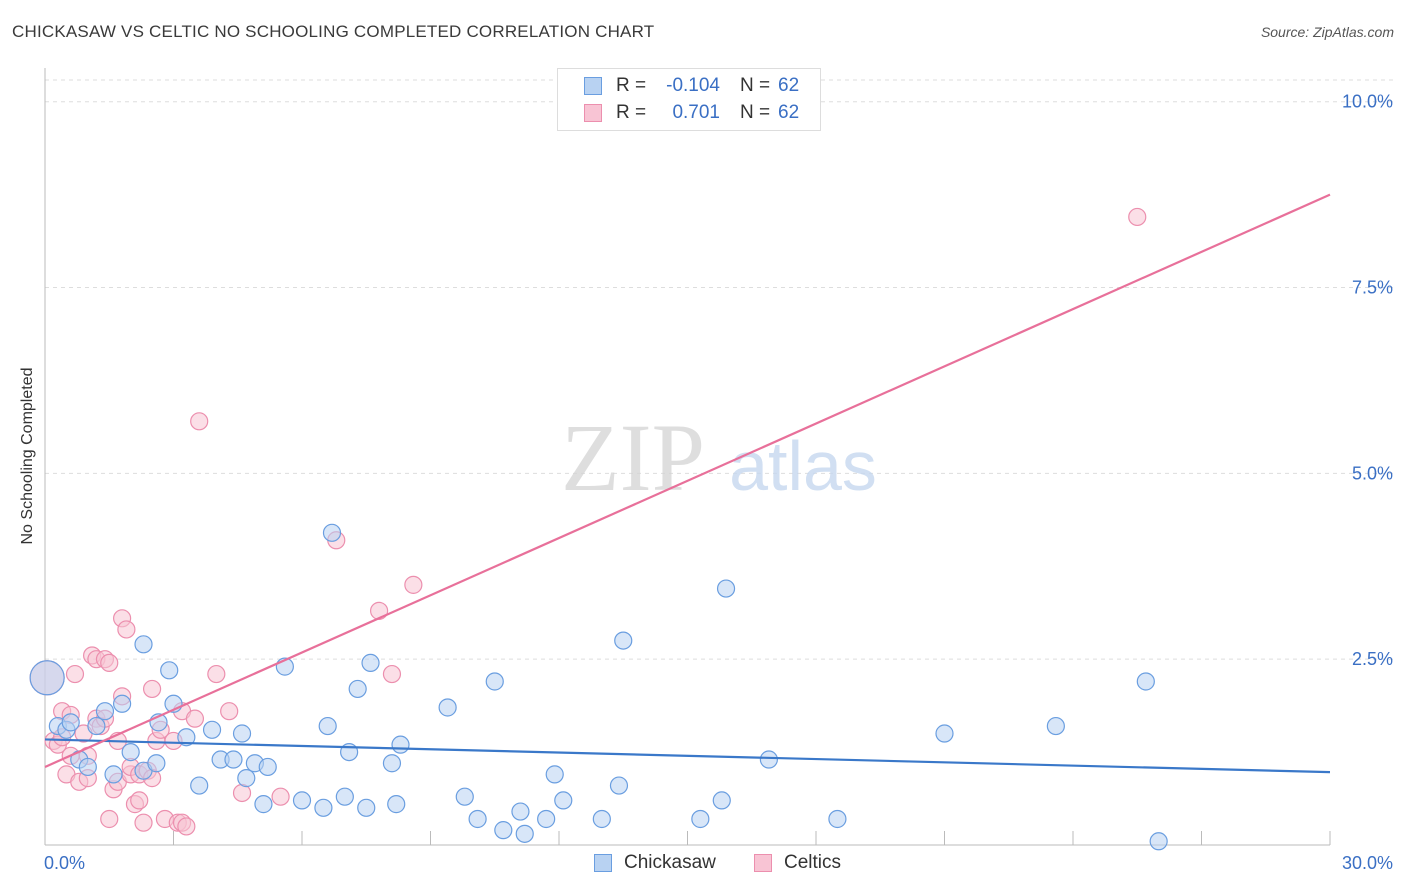  Describe the element at coordinates (803, 466) in the screenshot. I see `watermark-atlas: atlas` at that location.